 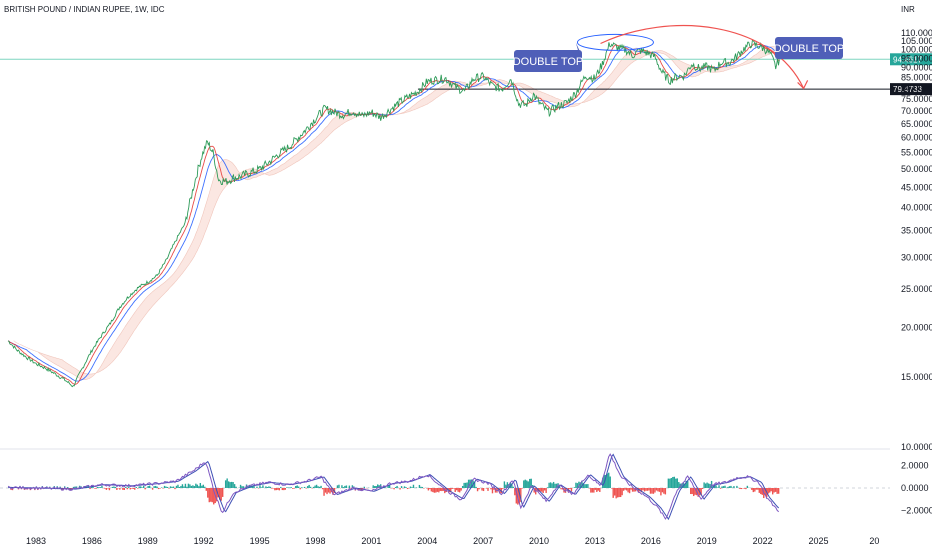 I want to click on current-price-label: 94.4617, so click(x=907, y=59).